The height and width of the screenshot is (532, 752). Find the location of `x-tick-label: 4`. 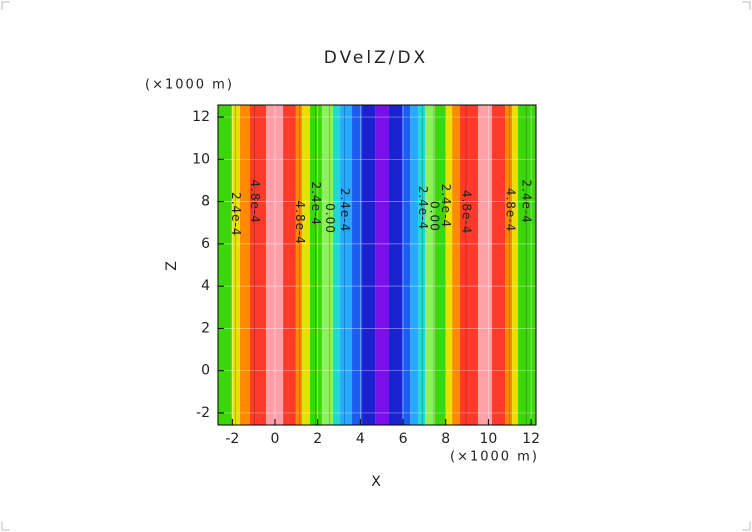

x-tick-label: 4 is located at coordinates (360, 439).